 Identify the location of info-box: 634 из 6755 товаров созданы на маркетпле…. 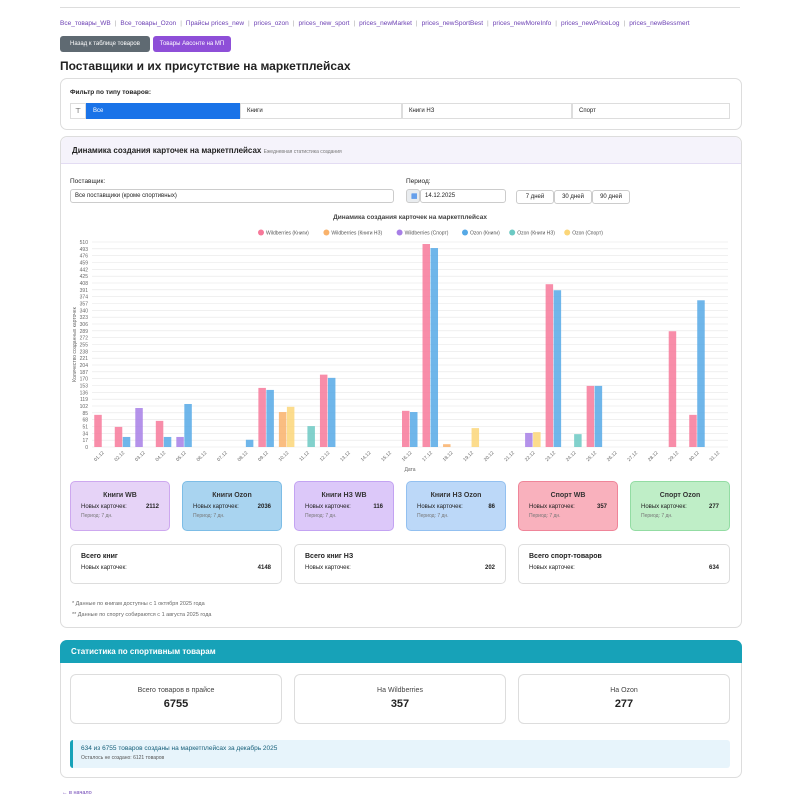
(400, 754).